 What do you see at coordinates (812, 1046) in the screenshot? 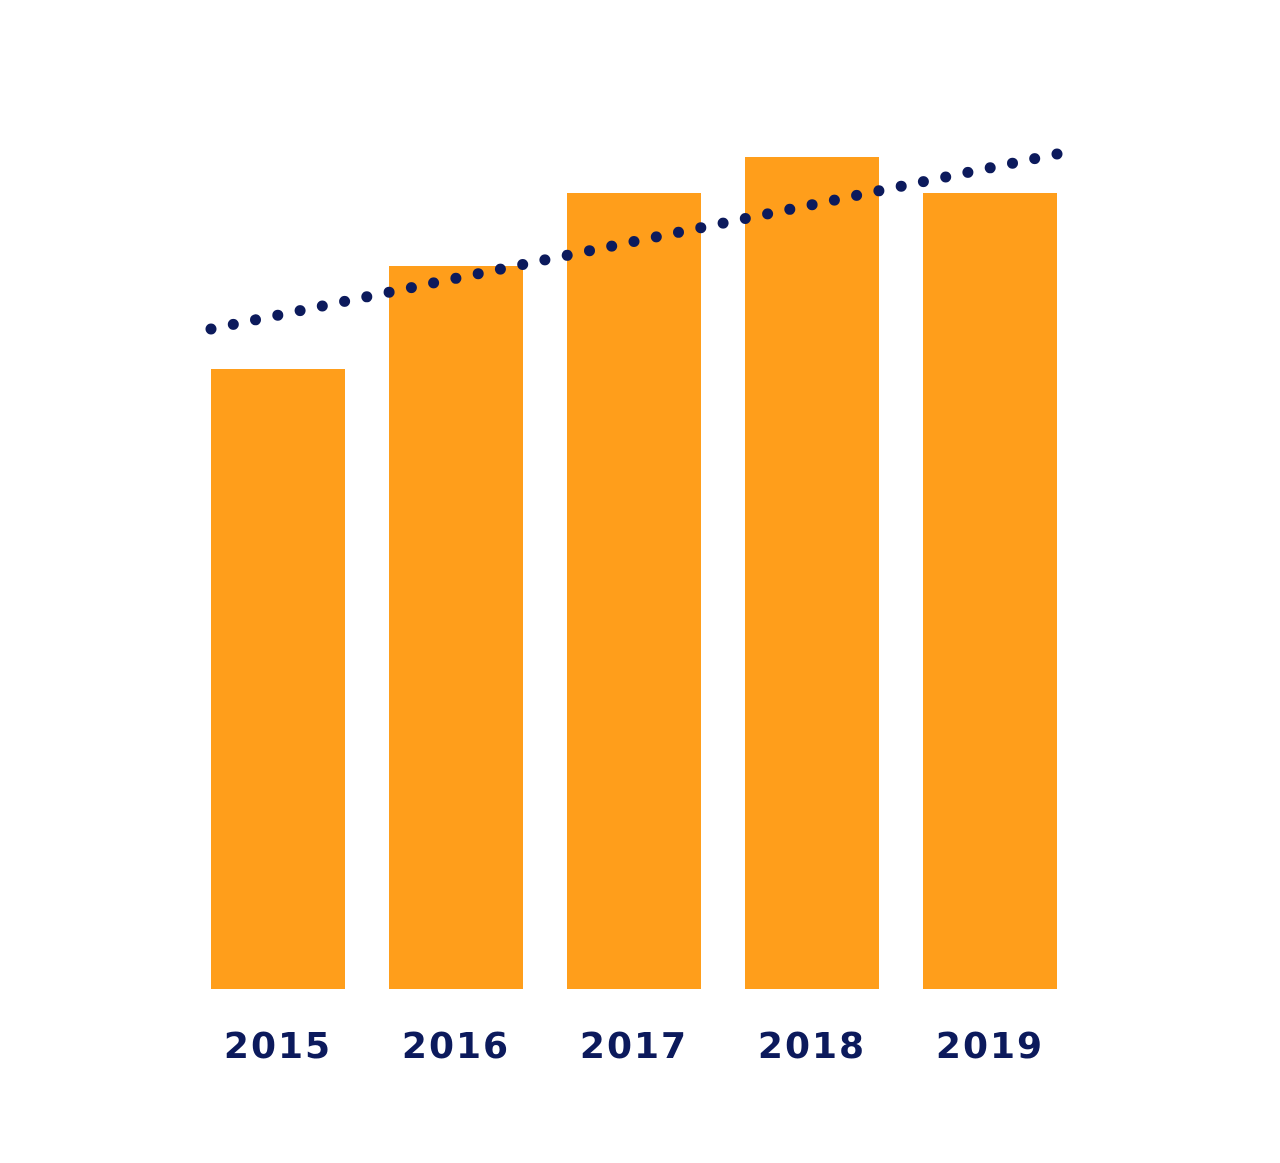
I see `tick-label-2018: 2018` at bounding box center [812, 1046].